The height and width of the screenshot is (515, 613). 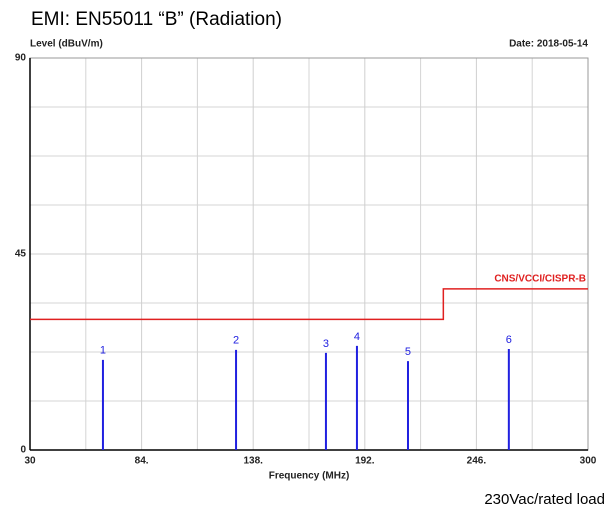 What do you see at coordinates (540, 278) in the screenshot?
I see `limit-line-label: CNS/VCCI/CISPR-B` at bounding box center [540, 278].